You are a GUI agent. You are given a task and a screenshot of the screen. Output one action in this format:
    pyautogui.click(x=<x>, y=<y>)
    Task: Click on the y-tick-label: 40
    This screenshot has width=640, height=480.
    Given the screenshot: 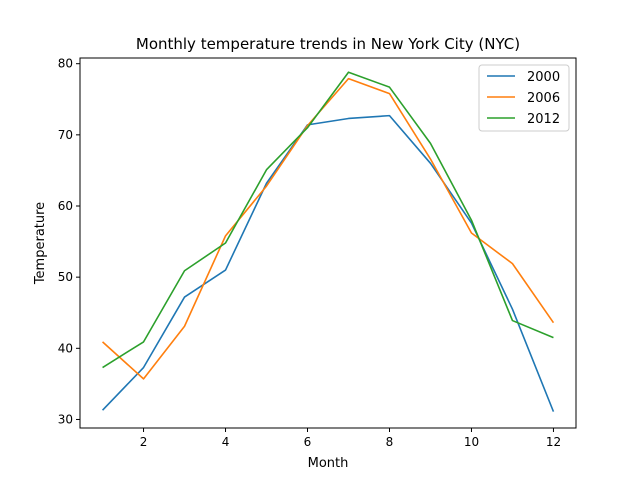 What is the action you would take?
    pyautogui.click(x=65, y=348)
    